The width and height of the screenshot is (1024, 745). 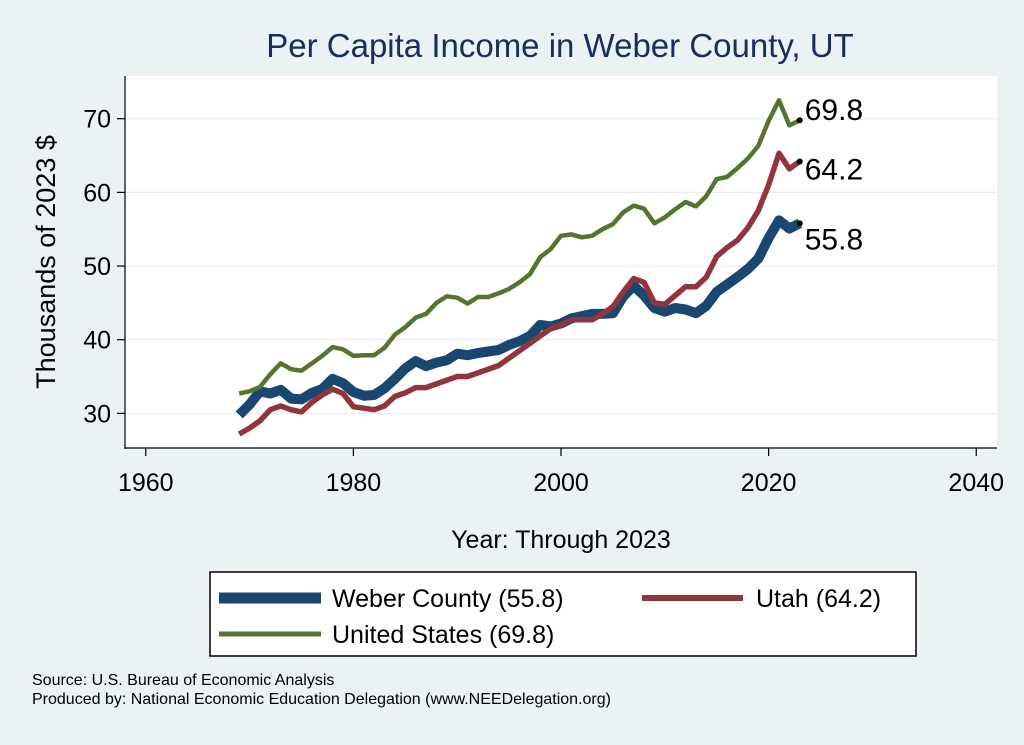 I want to click on legend-label-weber: Weber County (55.8), so click(x=448, y=599).